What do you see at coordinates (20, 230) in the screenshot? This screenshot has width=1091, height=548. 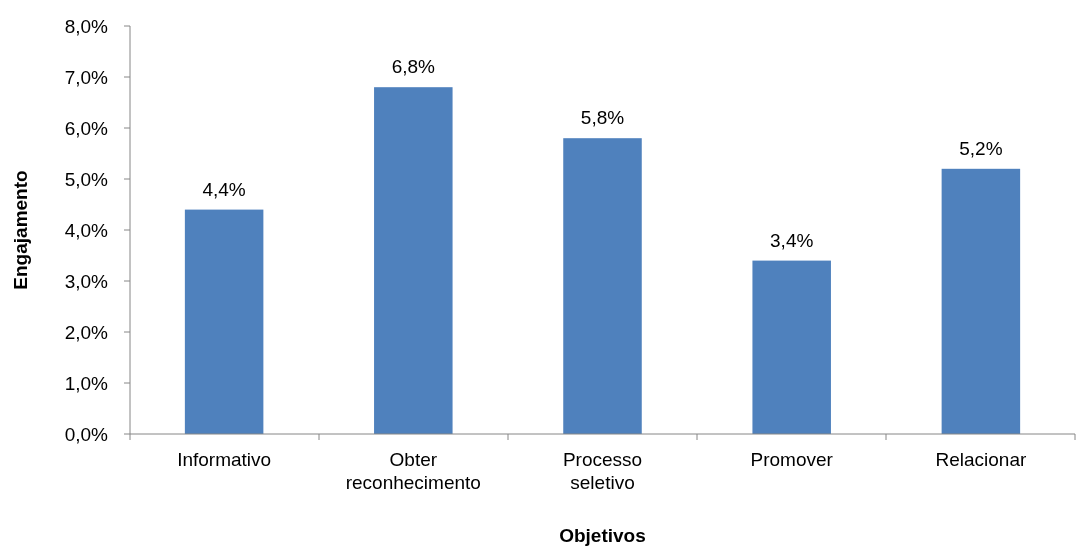 I see `y-axis-title: Engajamento` at bounding box center [20, 230].